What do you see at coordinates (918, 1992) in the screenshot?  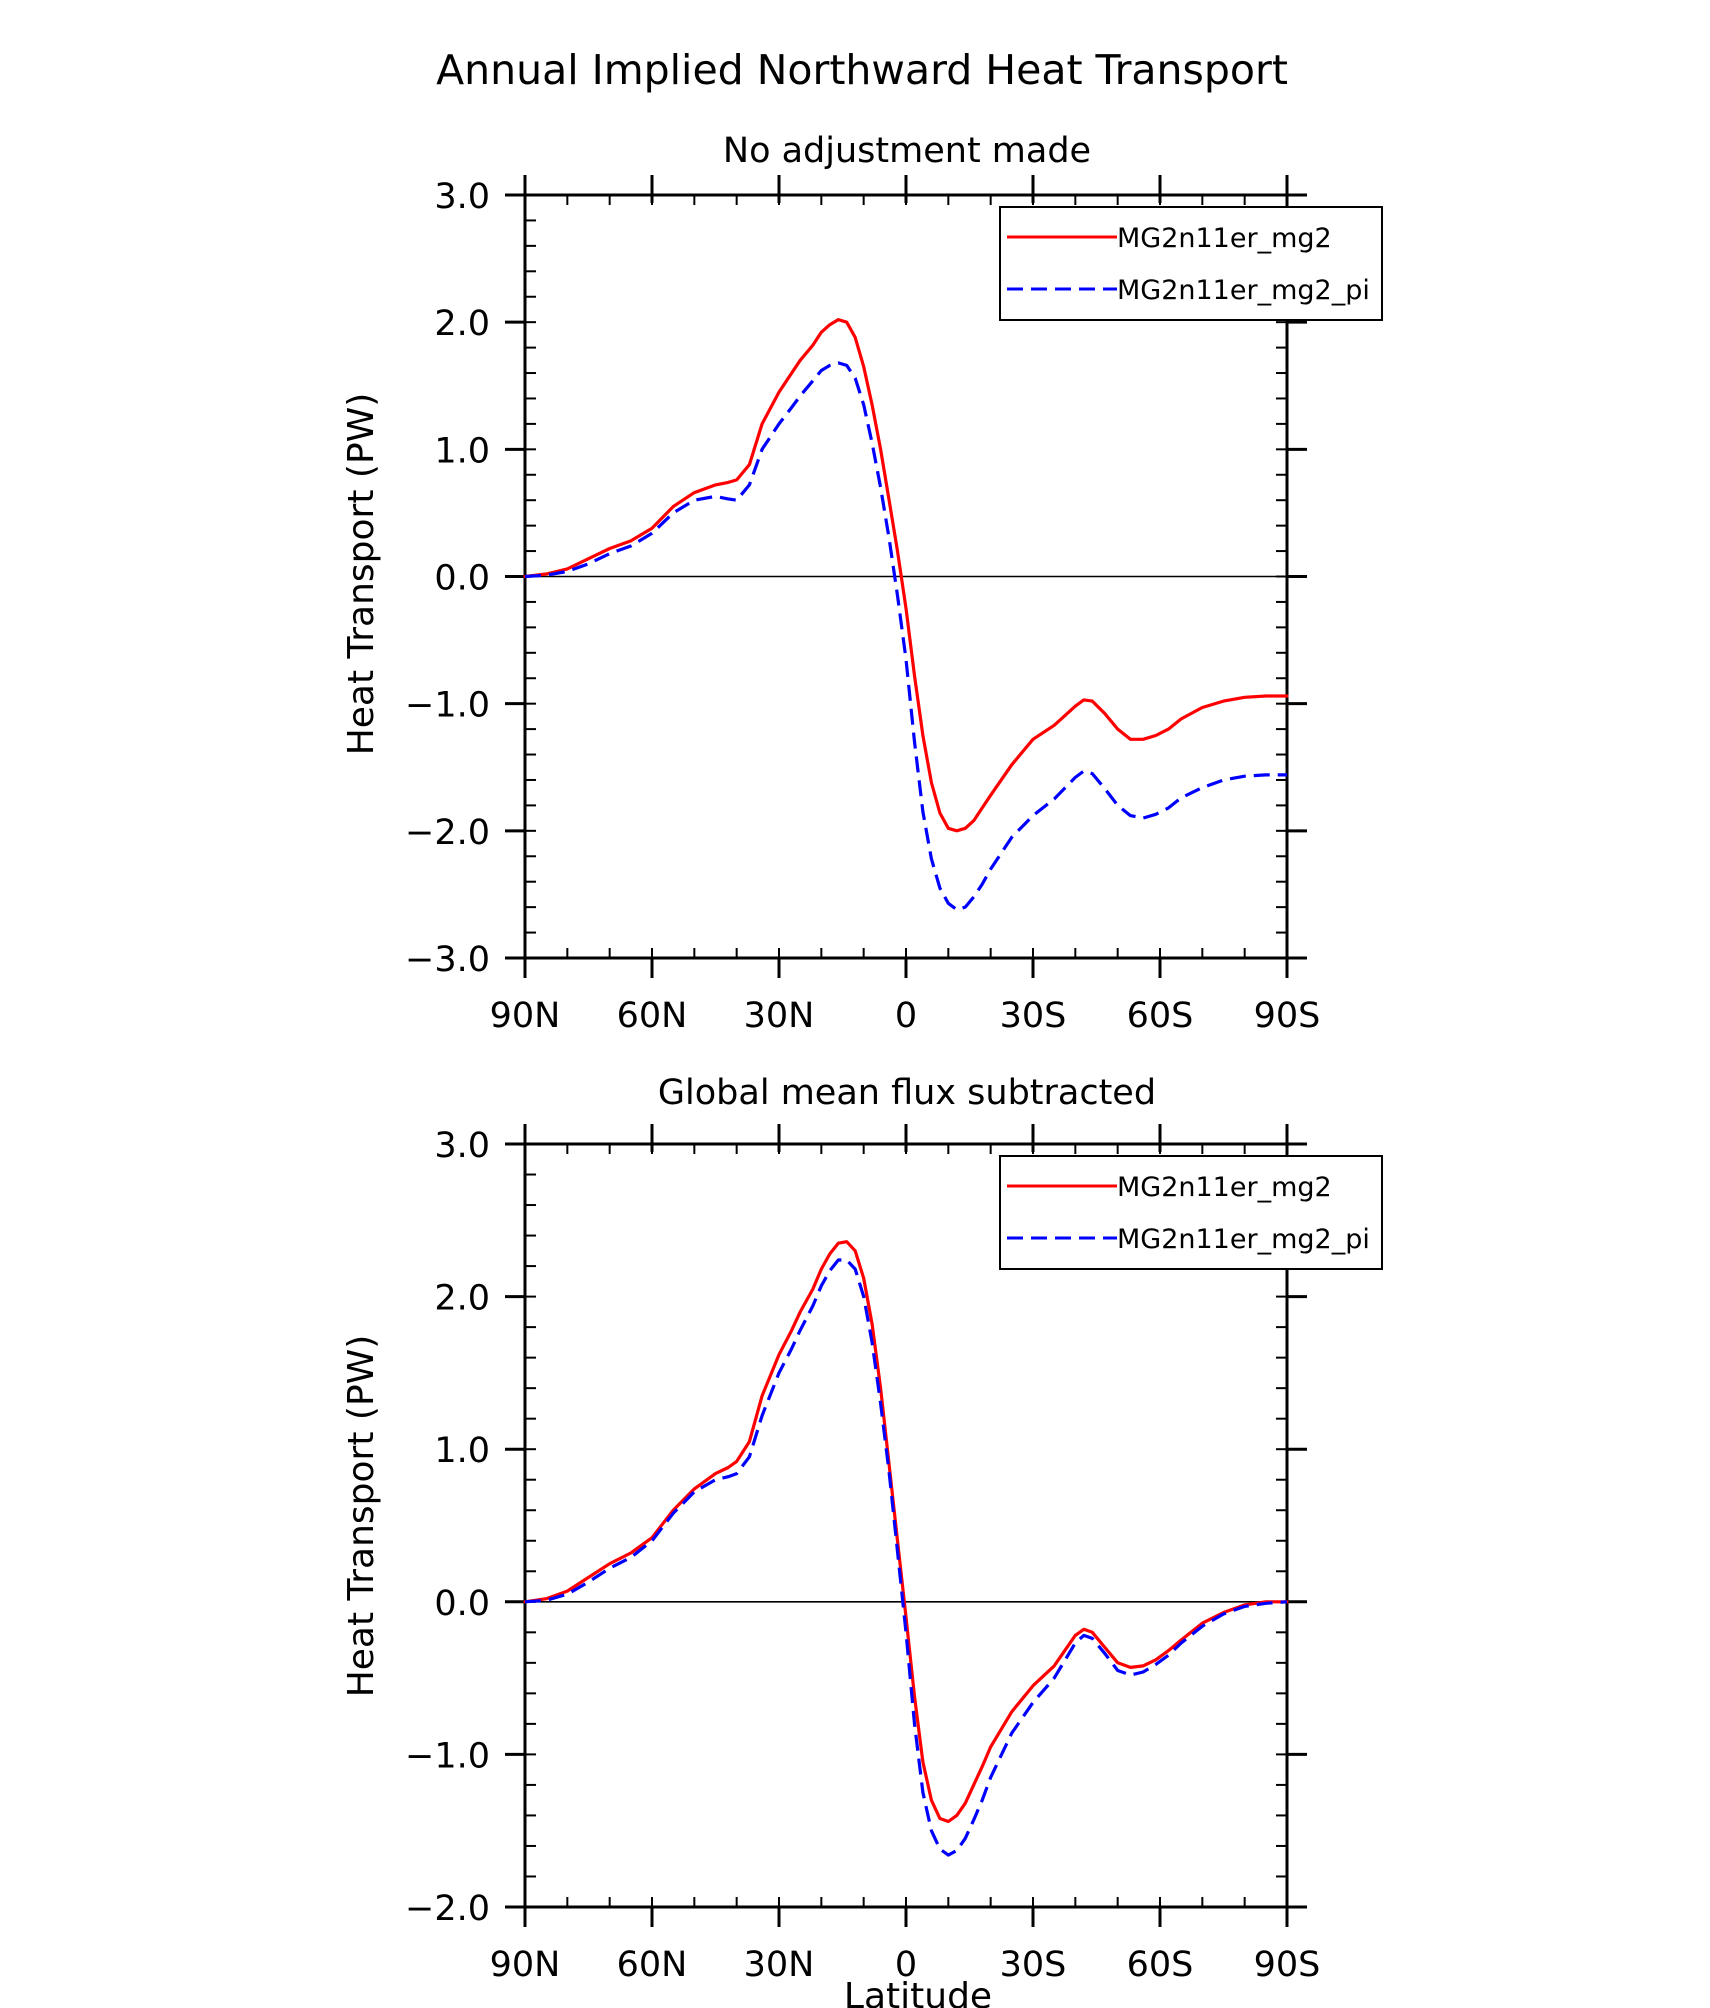 I see `x-axis-label: Latitude` at bounding box center [918, 1992].